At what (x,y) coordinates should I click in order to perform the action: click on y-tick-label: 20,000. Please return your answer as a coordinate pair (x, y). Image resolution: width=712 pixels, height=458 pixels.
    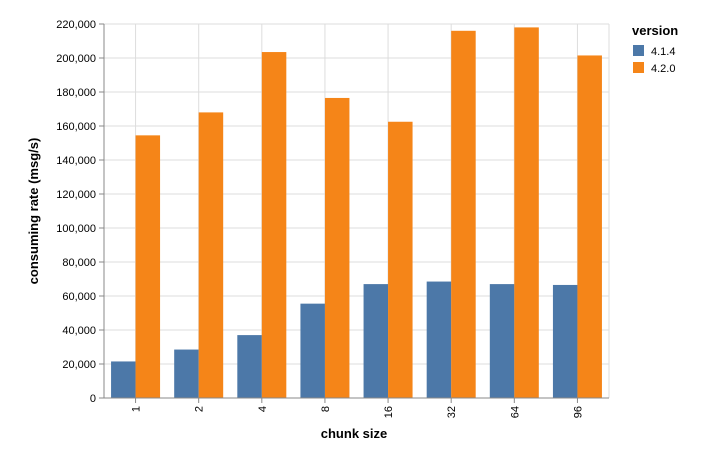
    Looking at the image, I should click on (79, 365).